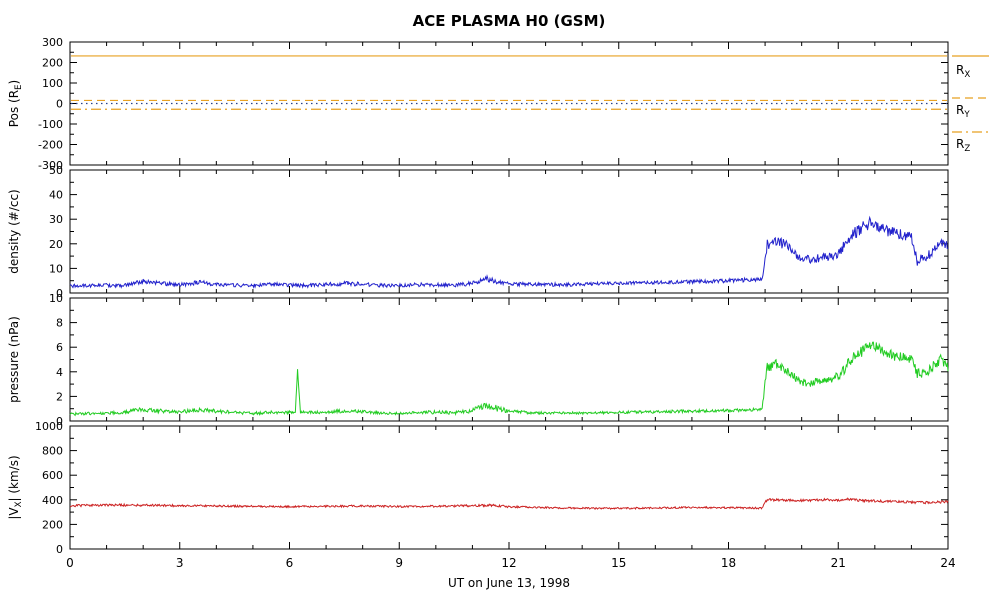  I want to click on svg-text: 300, so click(52, 42).